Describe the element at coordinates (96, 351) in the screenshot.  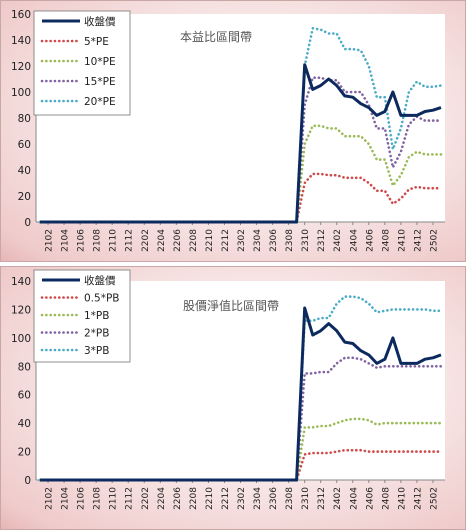
I see `legend-label: 3*PB` at that location.